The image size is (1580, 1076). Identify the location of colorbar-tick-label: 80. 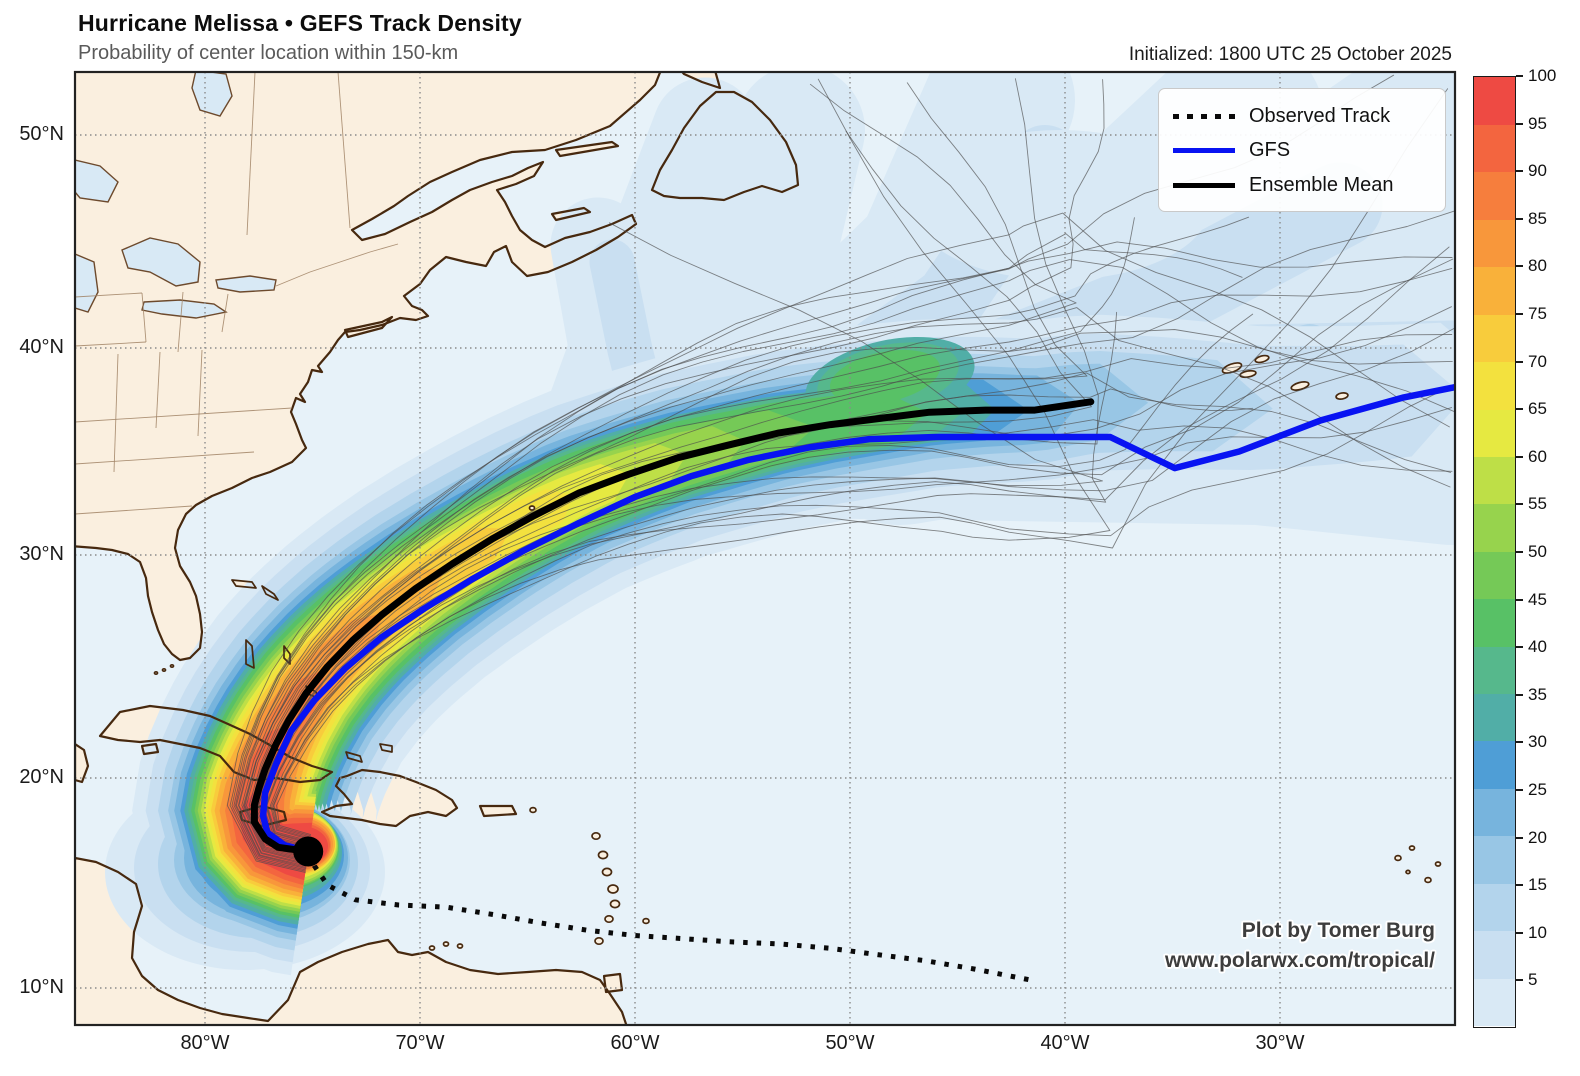
(1537, 266).